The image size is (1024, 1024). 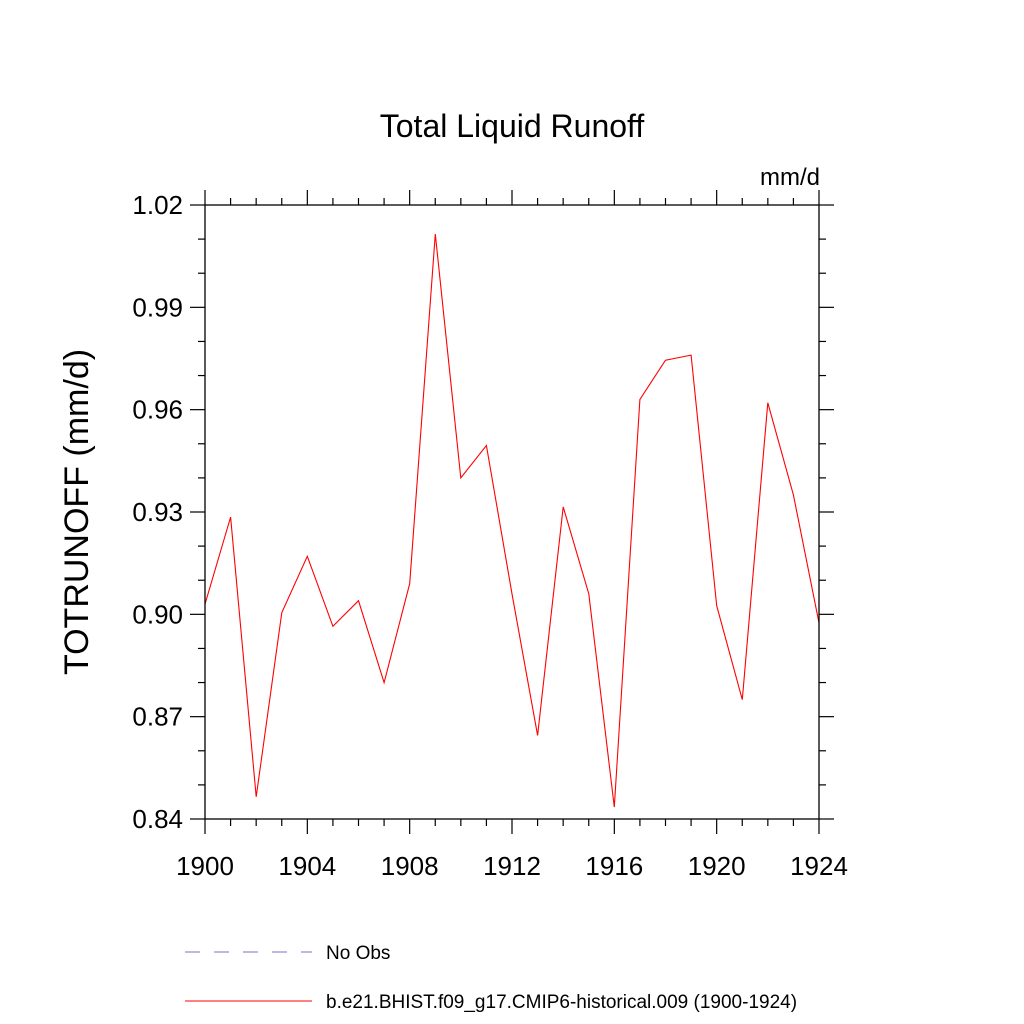 I want to click on x-tick-label: 1920, so click(x=717, y=866).